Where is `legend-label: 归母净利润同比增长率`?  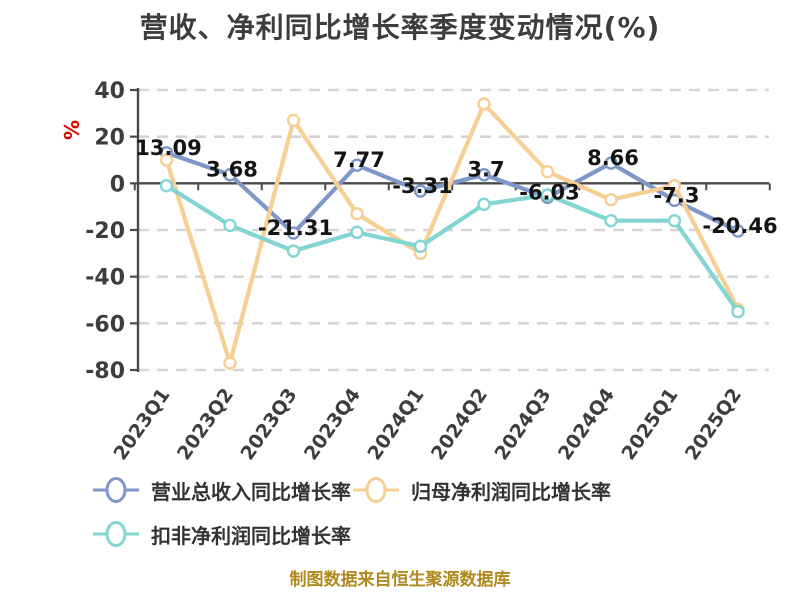
legend-label: 归母净利润同比增长率 is located at coordinates (511, 491).